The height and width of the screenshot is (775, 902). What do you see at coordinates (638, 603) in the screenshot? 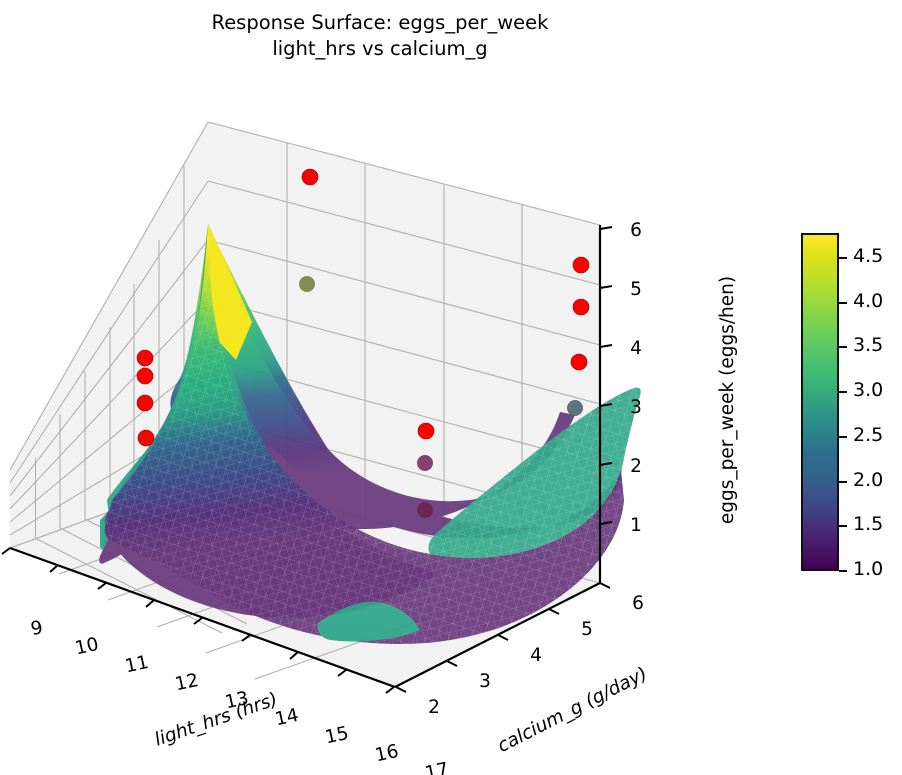
I see `y-tick-label: 6` at bounding box center [638, 603].